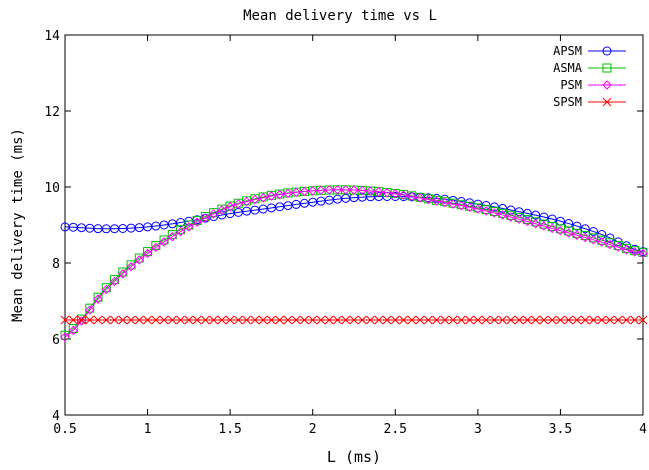 The image size is (649, 470). I want to click on x-tick-label: 0.5, so click(64, 429).